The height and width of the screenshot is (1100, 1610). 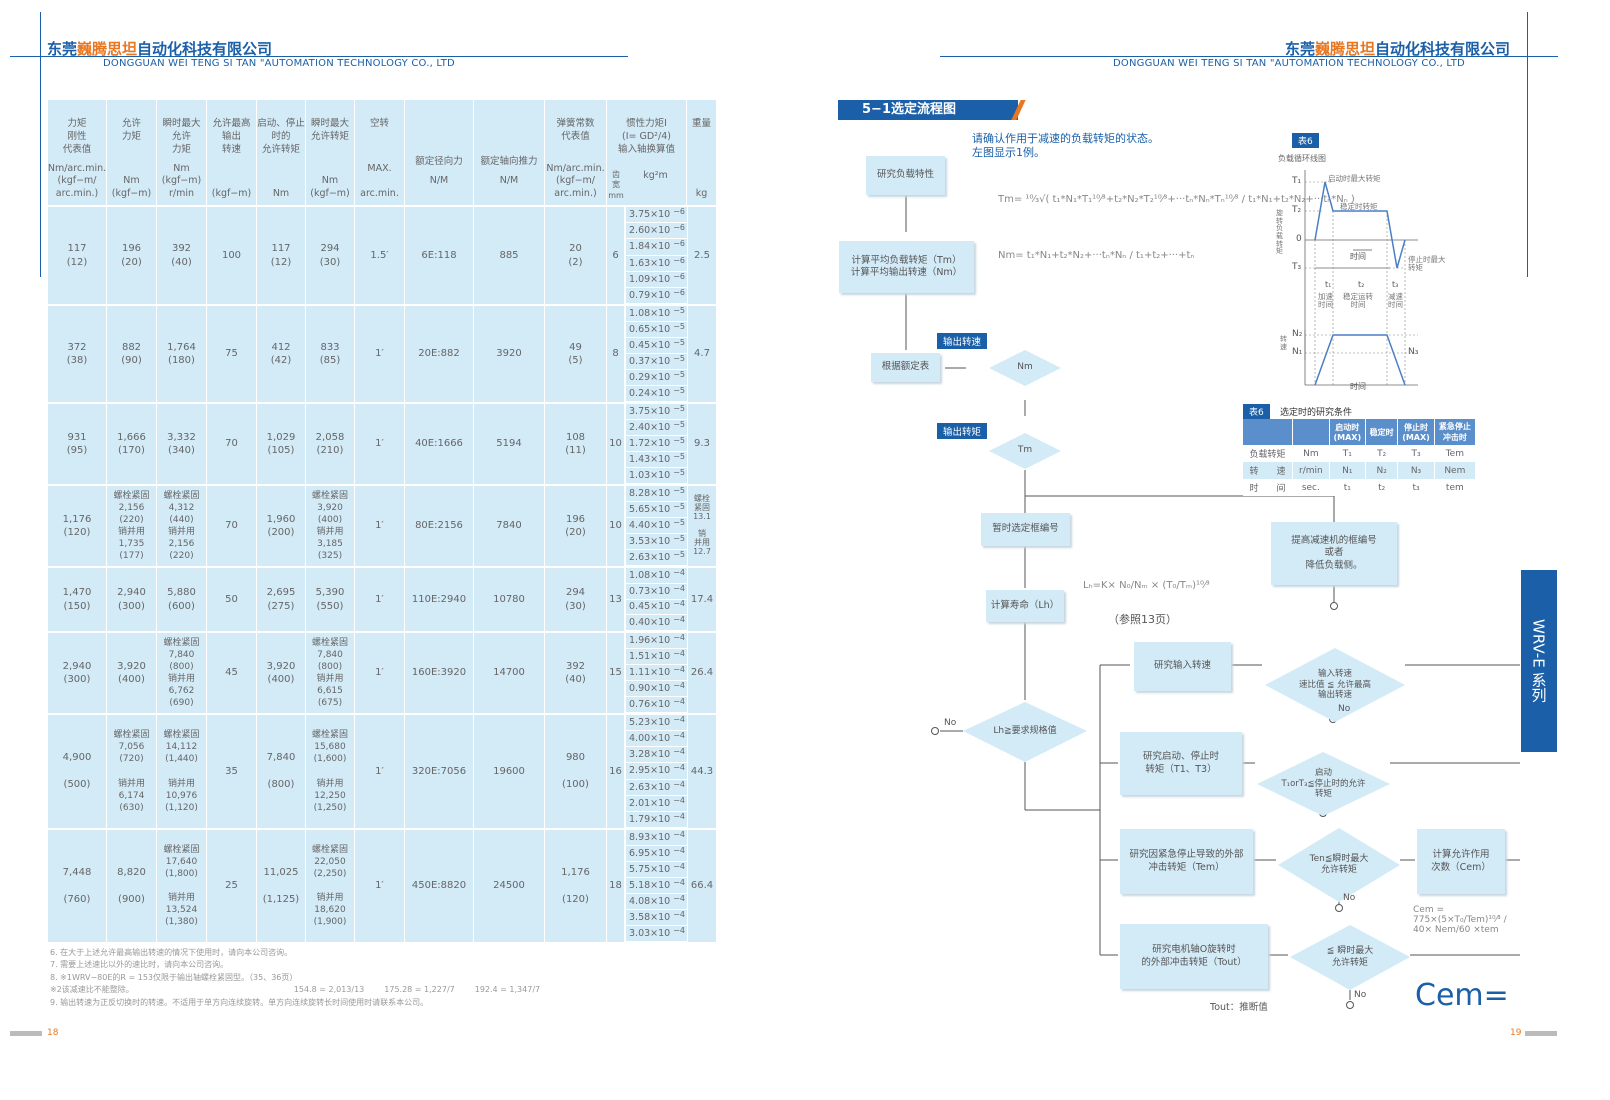 What do you see at coordinates (1182, 666) in the screenshot?
I see `box-input-speed: 研究输入转速` at bounding box center [1182, 666].